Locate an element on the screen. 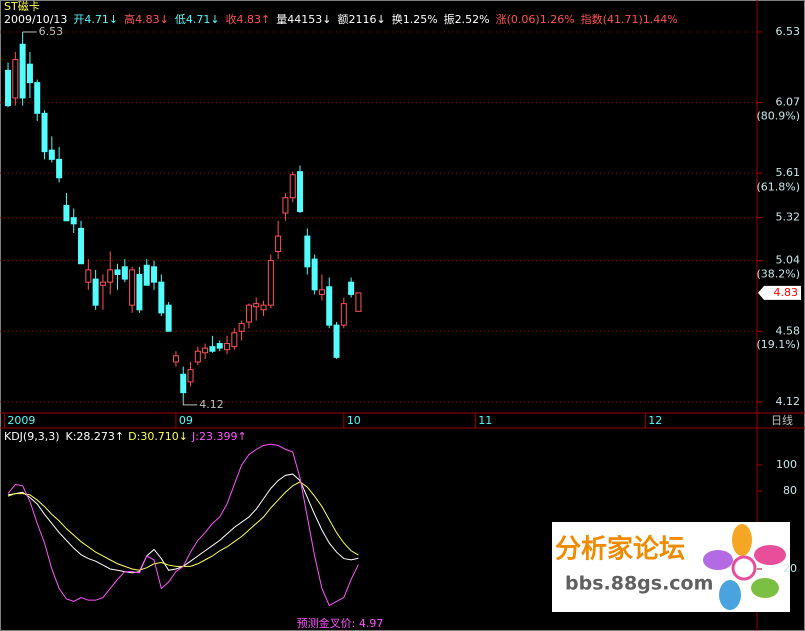 Image resolution: width=805 pixels, height=631 pixels. ratio-label: (61.8%) is located at coordinates (778, 186).